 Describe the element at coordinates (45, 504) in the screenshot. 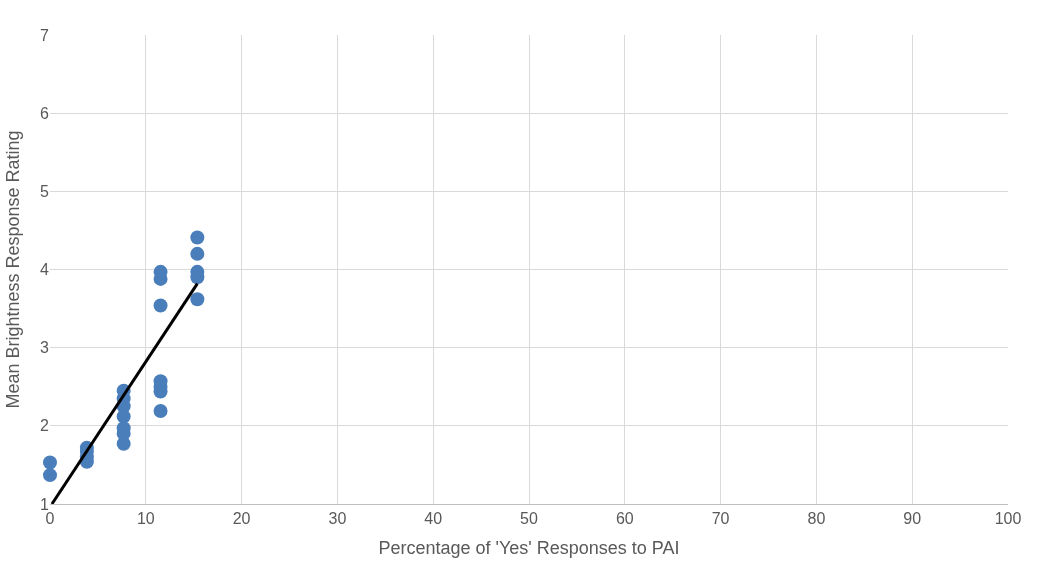

I see `y-tick-label: 1` at that location.